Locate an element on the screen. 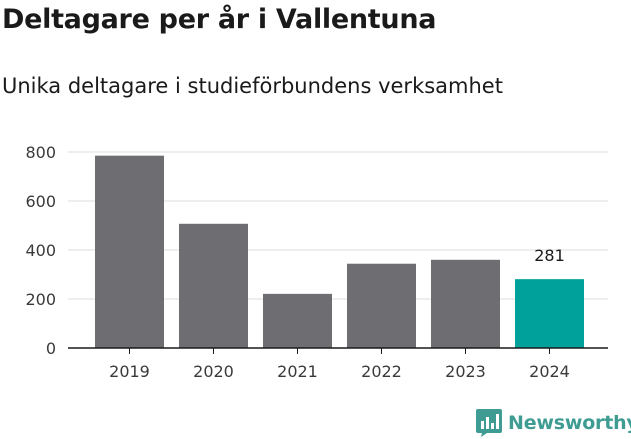 The width and height of the screenshot is (631, 439). x-tick-label: 2024 is located at coordinates (549, 371).